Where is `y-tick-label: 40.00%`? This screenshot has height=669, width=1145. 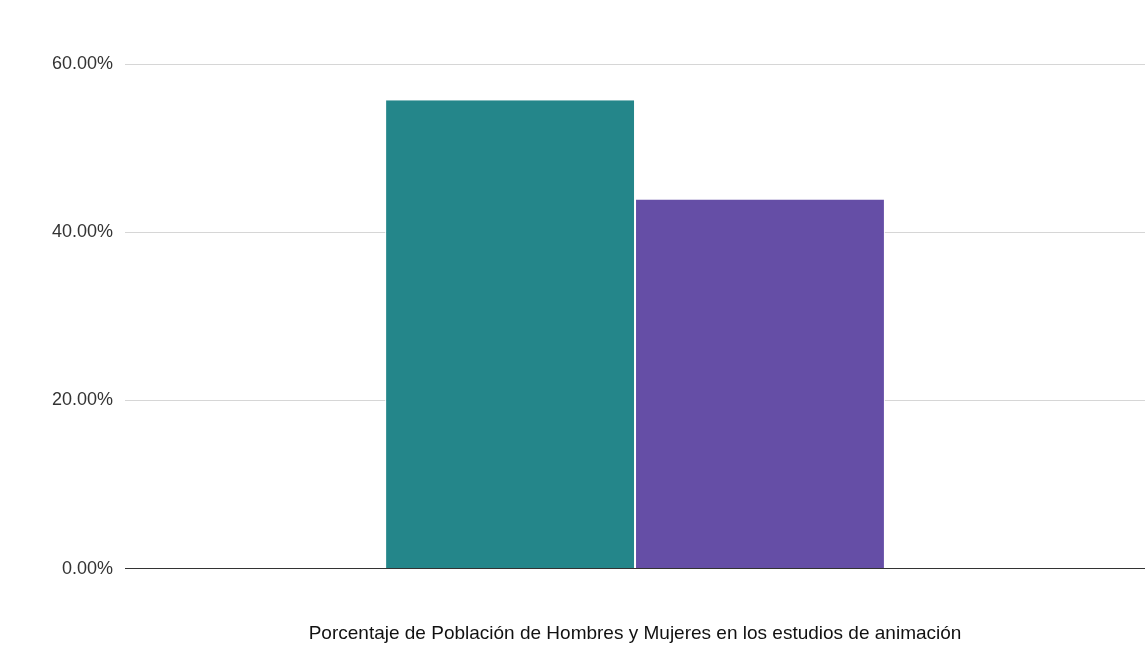
y-tick-label: 40.00% is located at coordinates (82, 231).